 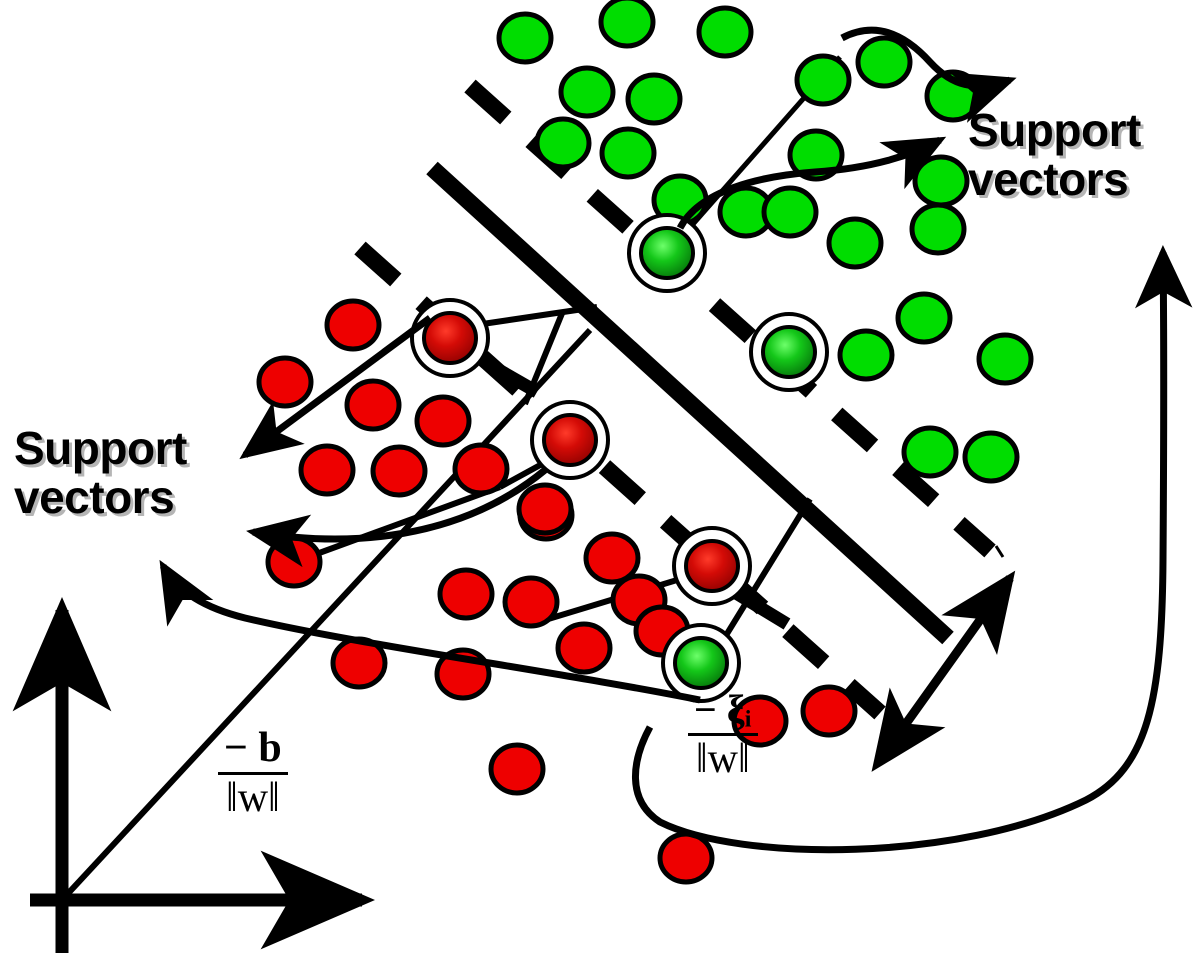 What do you see at coordinates (100, 448) in the screenshot?
I see `support-vectors-label-left-line1: Support` at bounding box center [100, 448].